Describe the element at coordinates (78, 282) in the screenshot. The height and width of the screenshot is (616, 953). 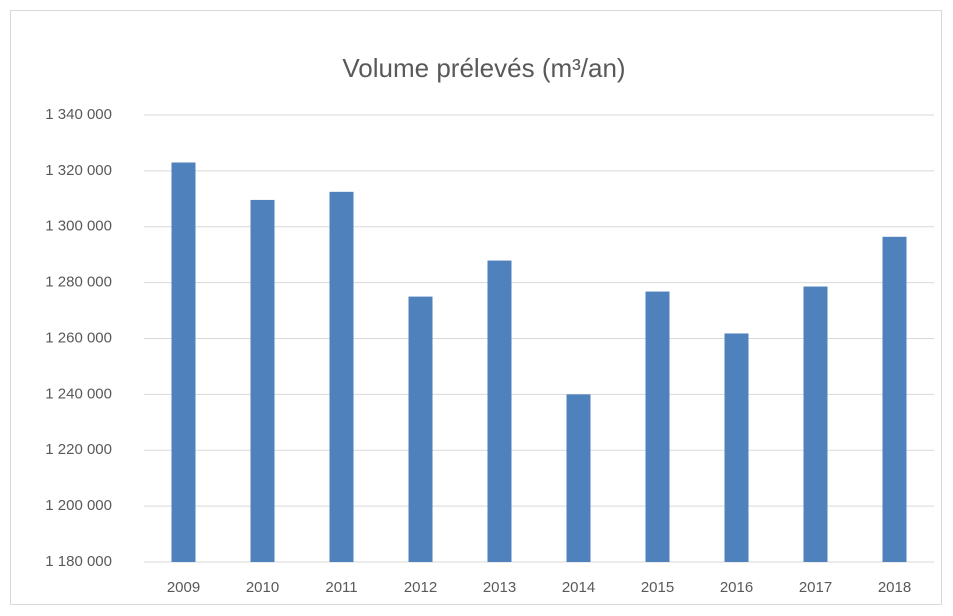
I see `y-tick-label: 1 280 000` at that location.